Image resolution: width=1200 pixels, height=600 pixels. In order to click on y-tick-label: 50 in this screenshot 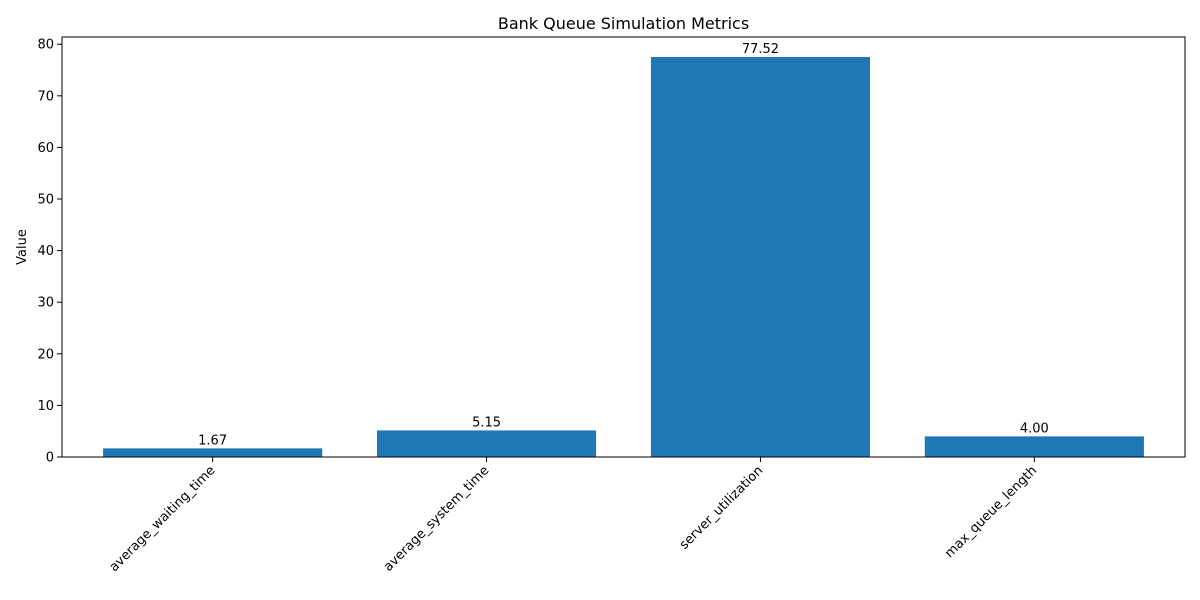, I will do `click(45, 200)`.